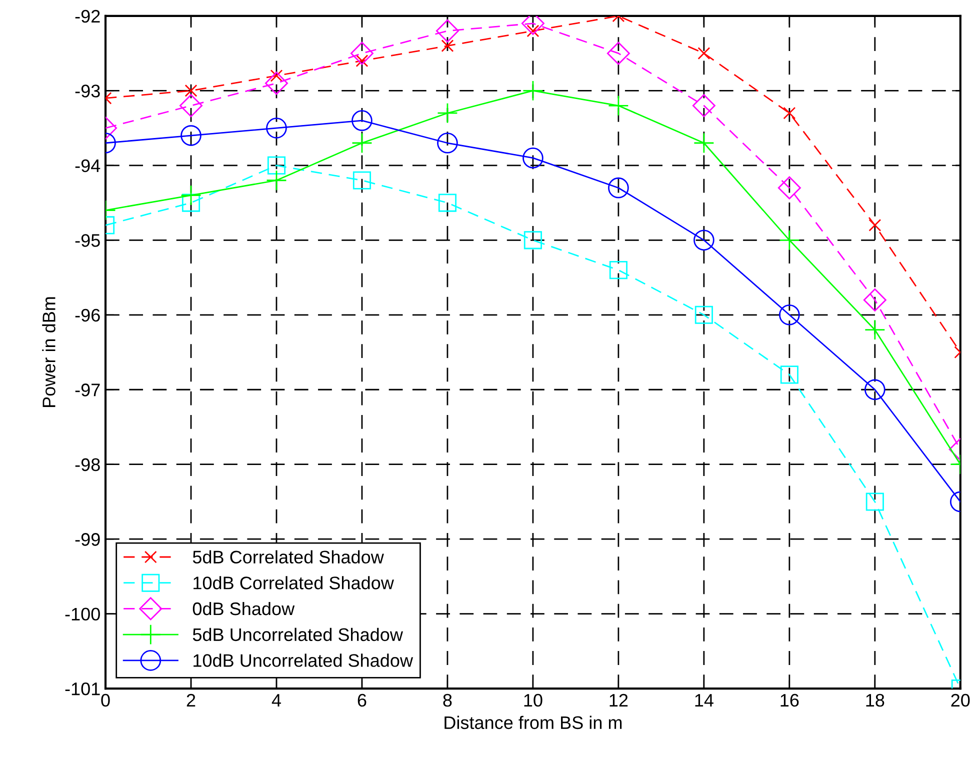  I want to click on y-tick-label: -96, so click(87, 315).